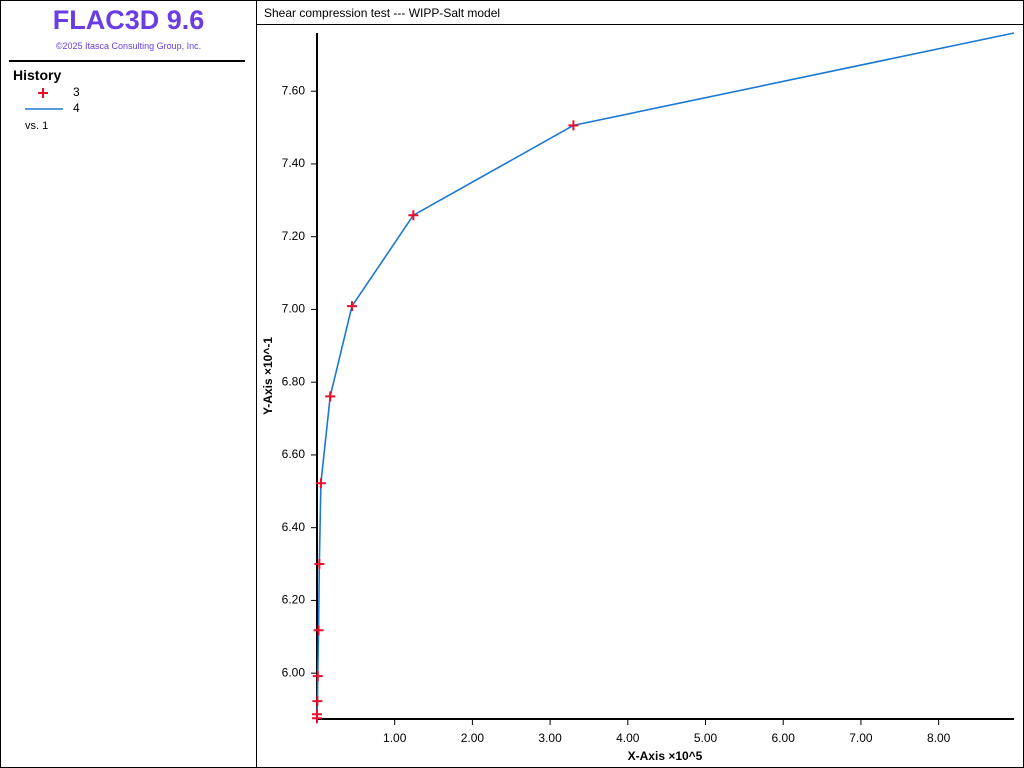 This screenshot has height=768, width=1024. I want to click on legend-note: vs. 1, so click(37, 126).